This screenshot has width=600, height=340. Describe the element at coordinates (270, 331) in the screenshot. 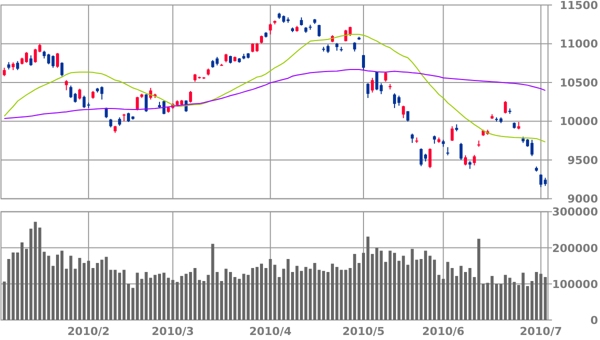

I see `x-tick-label: 2010/4` at that location.